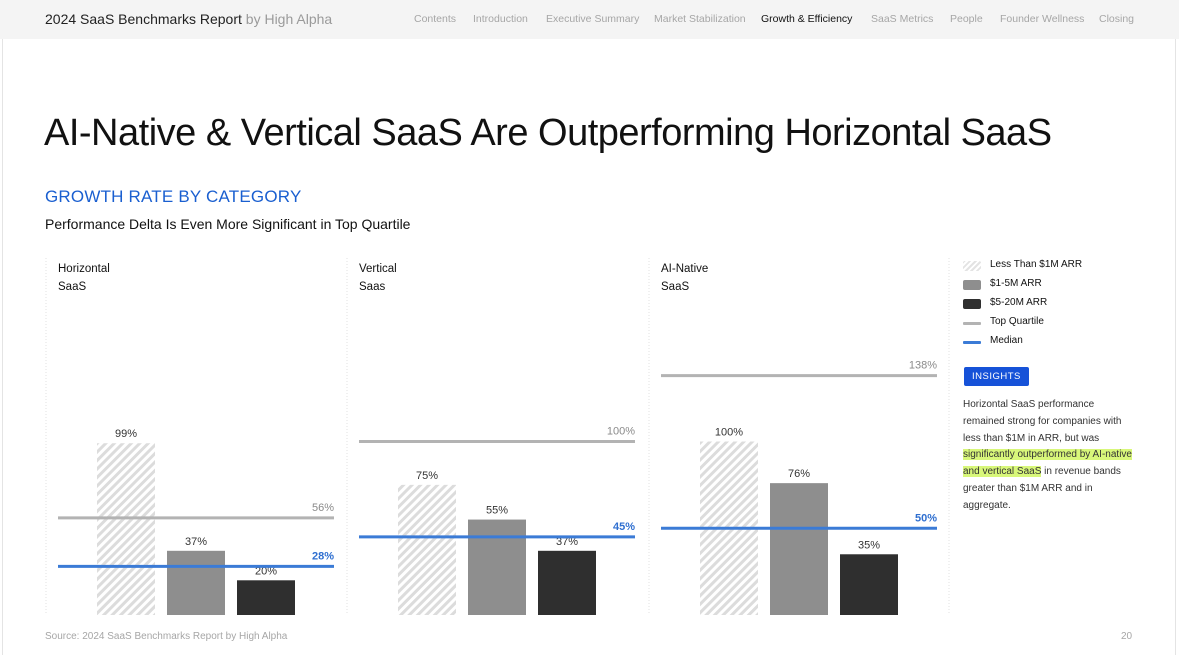  What do you see at coordinates (1016, 283) in the screenshot?
I see `legend-label: $1-5M ARR` at bounding box center [1016, 283].